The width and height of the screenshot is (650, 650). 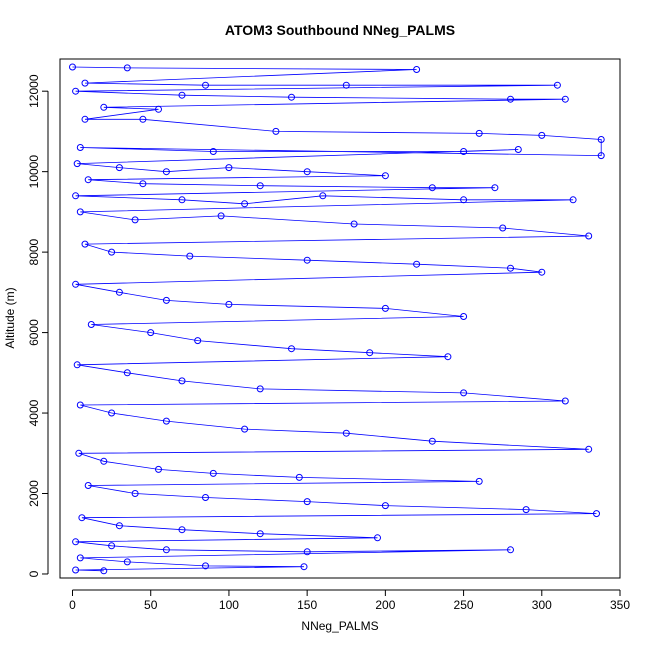 What do you see at coordinates (542, 605) in the screenshot?
I see `x-tick-label: 300` at bounding box center [542, 605].